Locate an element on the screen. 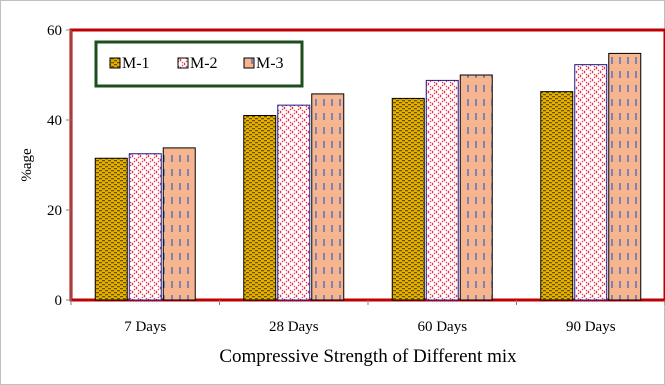 This screenshot has width=665, height=385. bar-m-3-60-days is located at coordinates (476, 187).